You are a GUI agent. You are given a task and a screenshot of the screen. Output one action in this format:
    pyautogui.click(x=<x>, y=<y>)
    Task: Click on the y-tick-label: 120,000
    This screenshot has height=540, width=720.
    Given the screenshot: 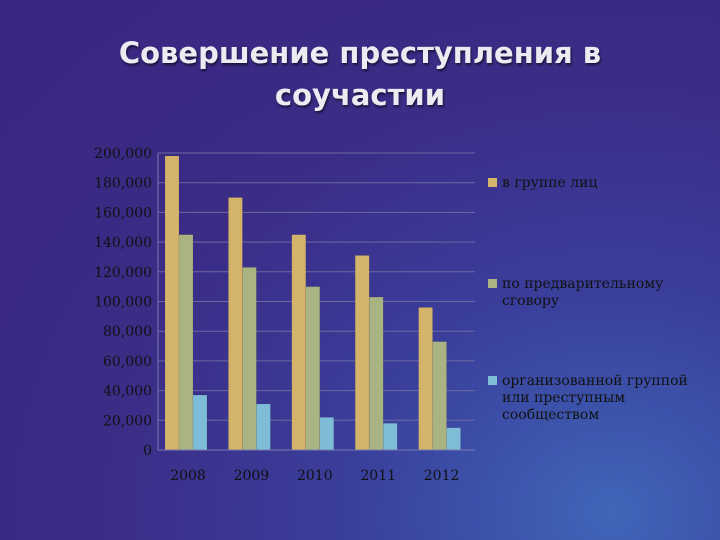 What is the action you would take?
    pyautogui.click(x=123, y=273)
    